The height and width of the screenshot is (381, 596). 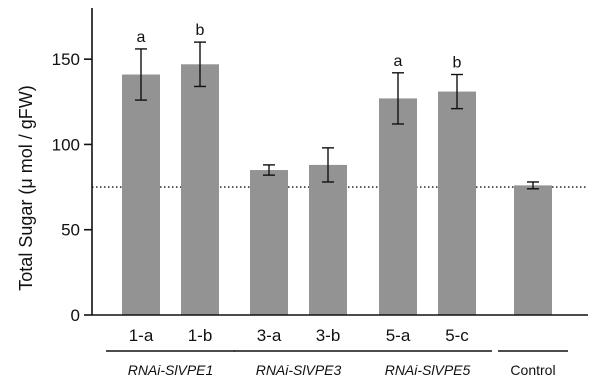 I want to click on bar-3-a, so click(x=269, y=242).